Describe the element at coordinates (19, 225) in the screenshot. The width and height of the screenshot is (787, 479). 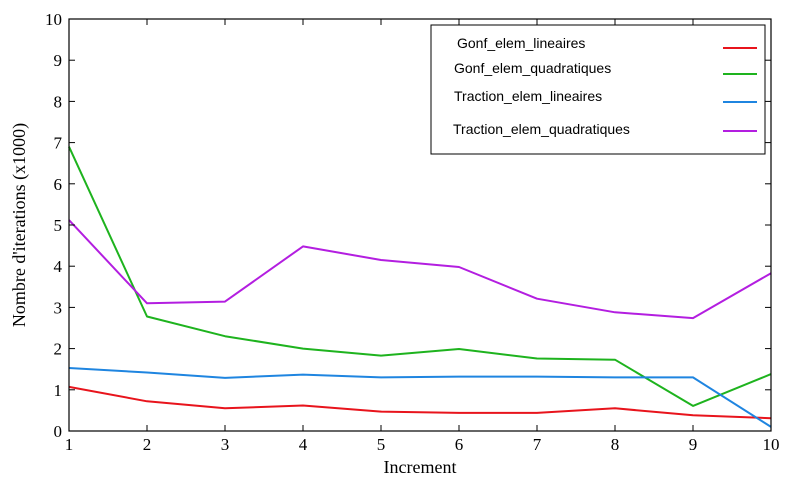
I see `y-axis-label: Nombre d'iterations (x1000)` at that location.